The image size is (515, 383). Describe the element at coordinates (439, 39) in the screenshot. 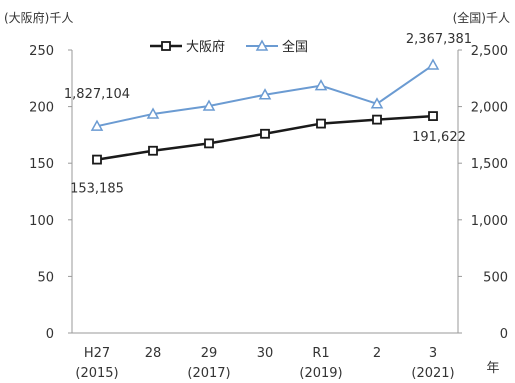

I see `data-label-全国: 2,367,381` at that location.